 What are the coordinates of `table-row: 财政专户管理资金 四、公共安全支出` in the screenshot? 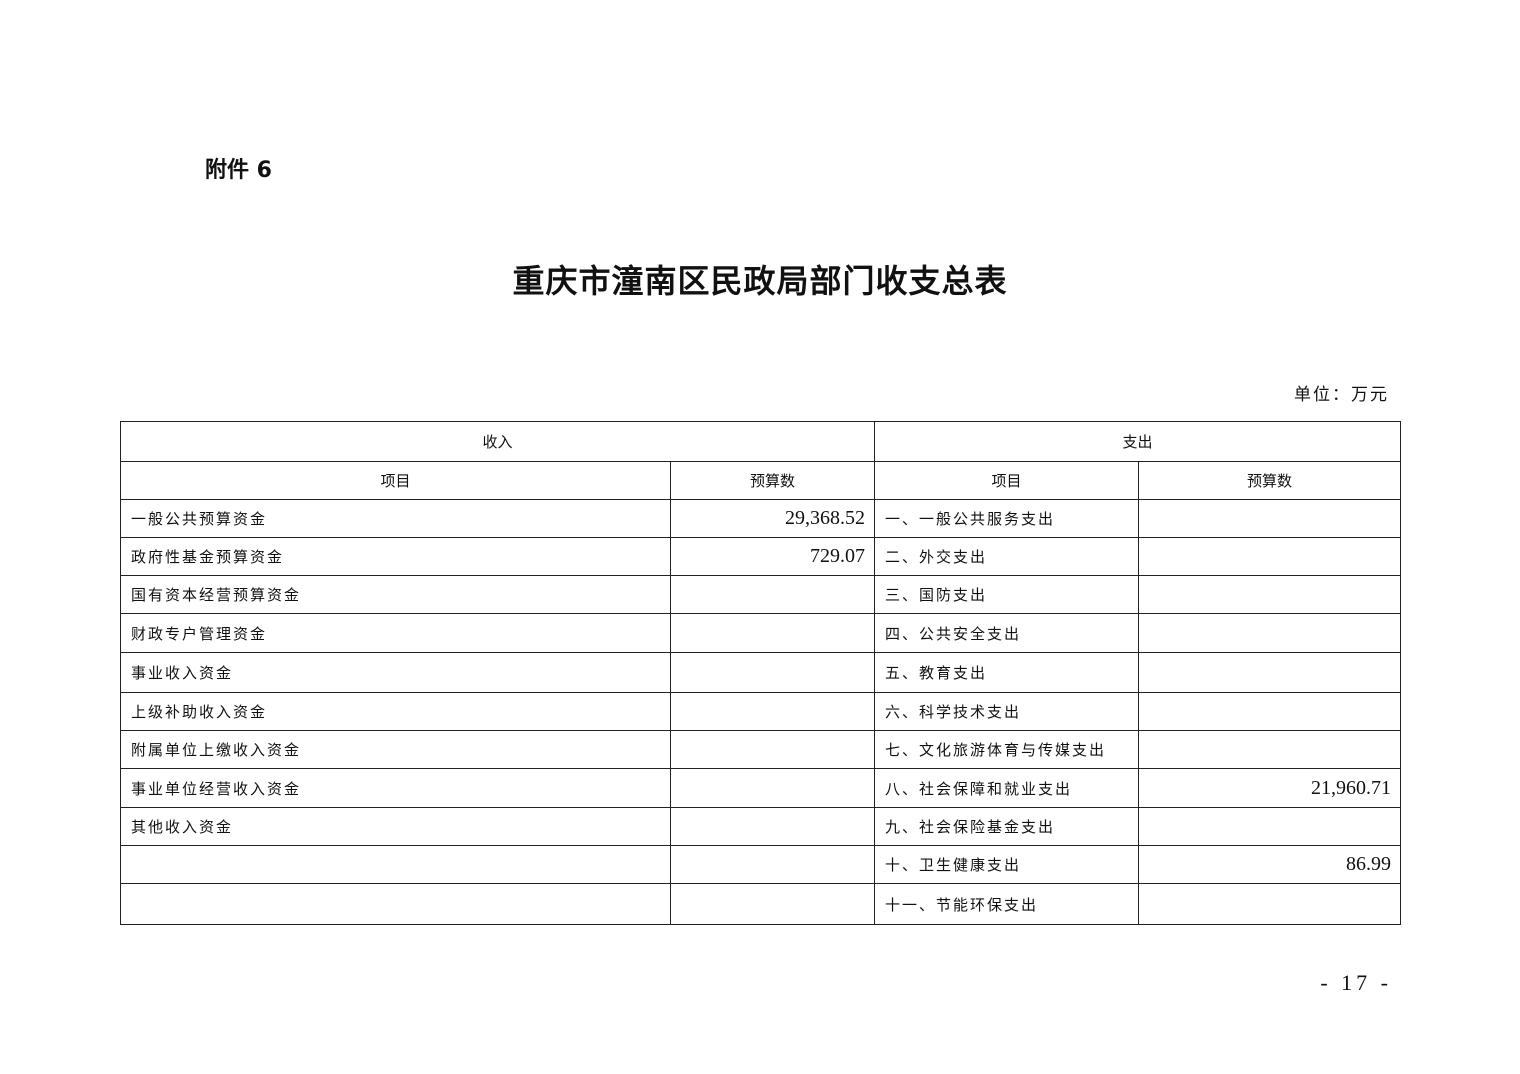 It's located at (761, 633).